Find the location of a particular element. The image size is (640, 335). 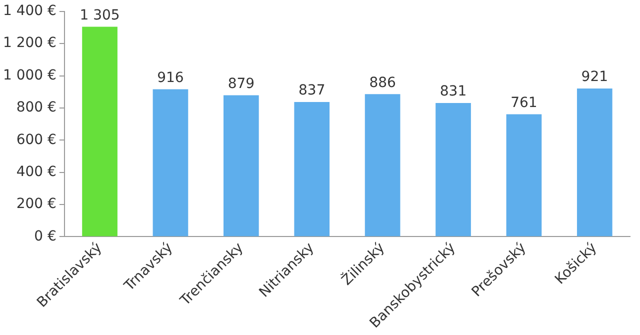

y-tick-label: 1 000 € is located at coordinates (29, 75).